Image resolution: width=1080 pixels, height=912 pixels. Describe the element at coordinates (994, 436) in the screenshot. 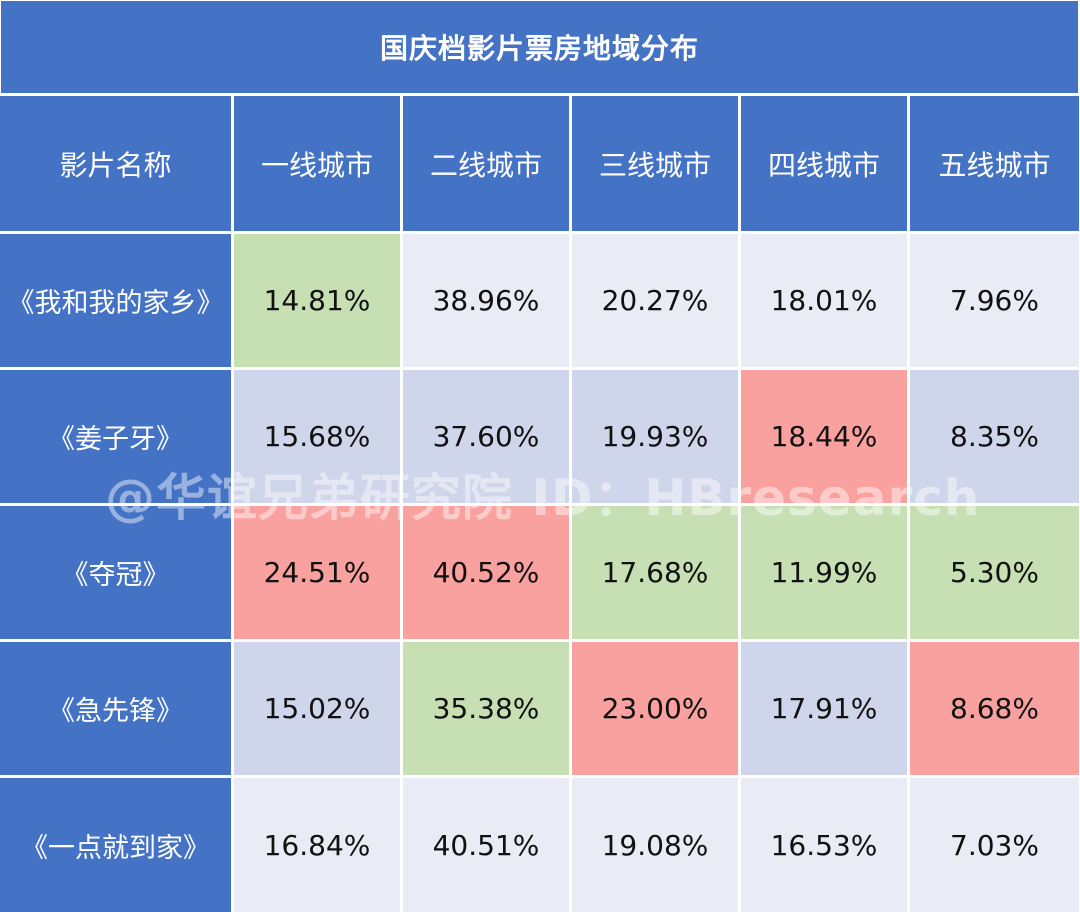

I see `table-cell: 8.35%` at that location.